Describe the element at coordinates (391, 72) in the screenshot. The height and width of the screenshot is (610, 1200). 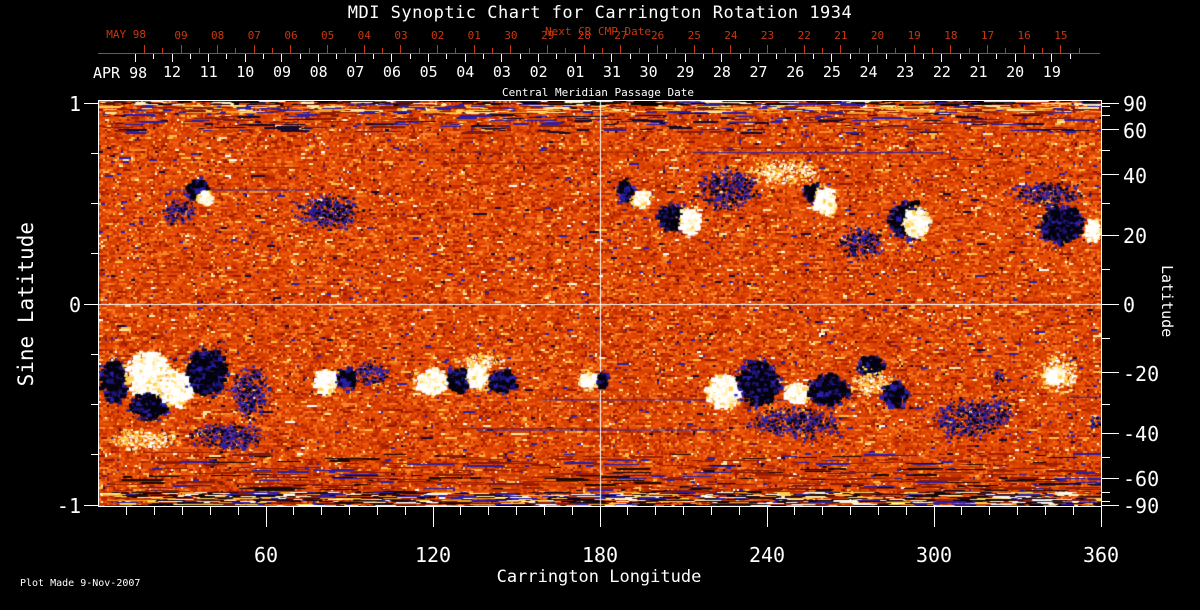
I see `cmp-day-label: 06` at that location.